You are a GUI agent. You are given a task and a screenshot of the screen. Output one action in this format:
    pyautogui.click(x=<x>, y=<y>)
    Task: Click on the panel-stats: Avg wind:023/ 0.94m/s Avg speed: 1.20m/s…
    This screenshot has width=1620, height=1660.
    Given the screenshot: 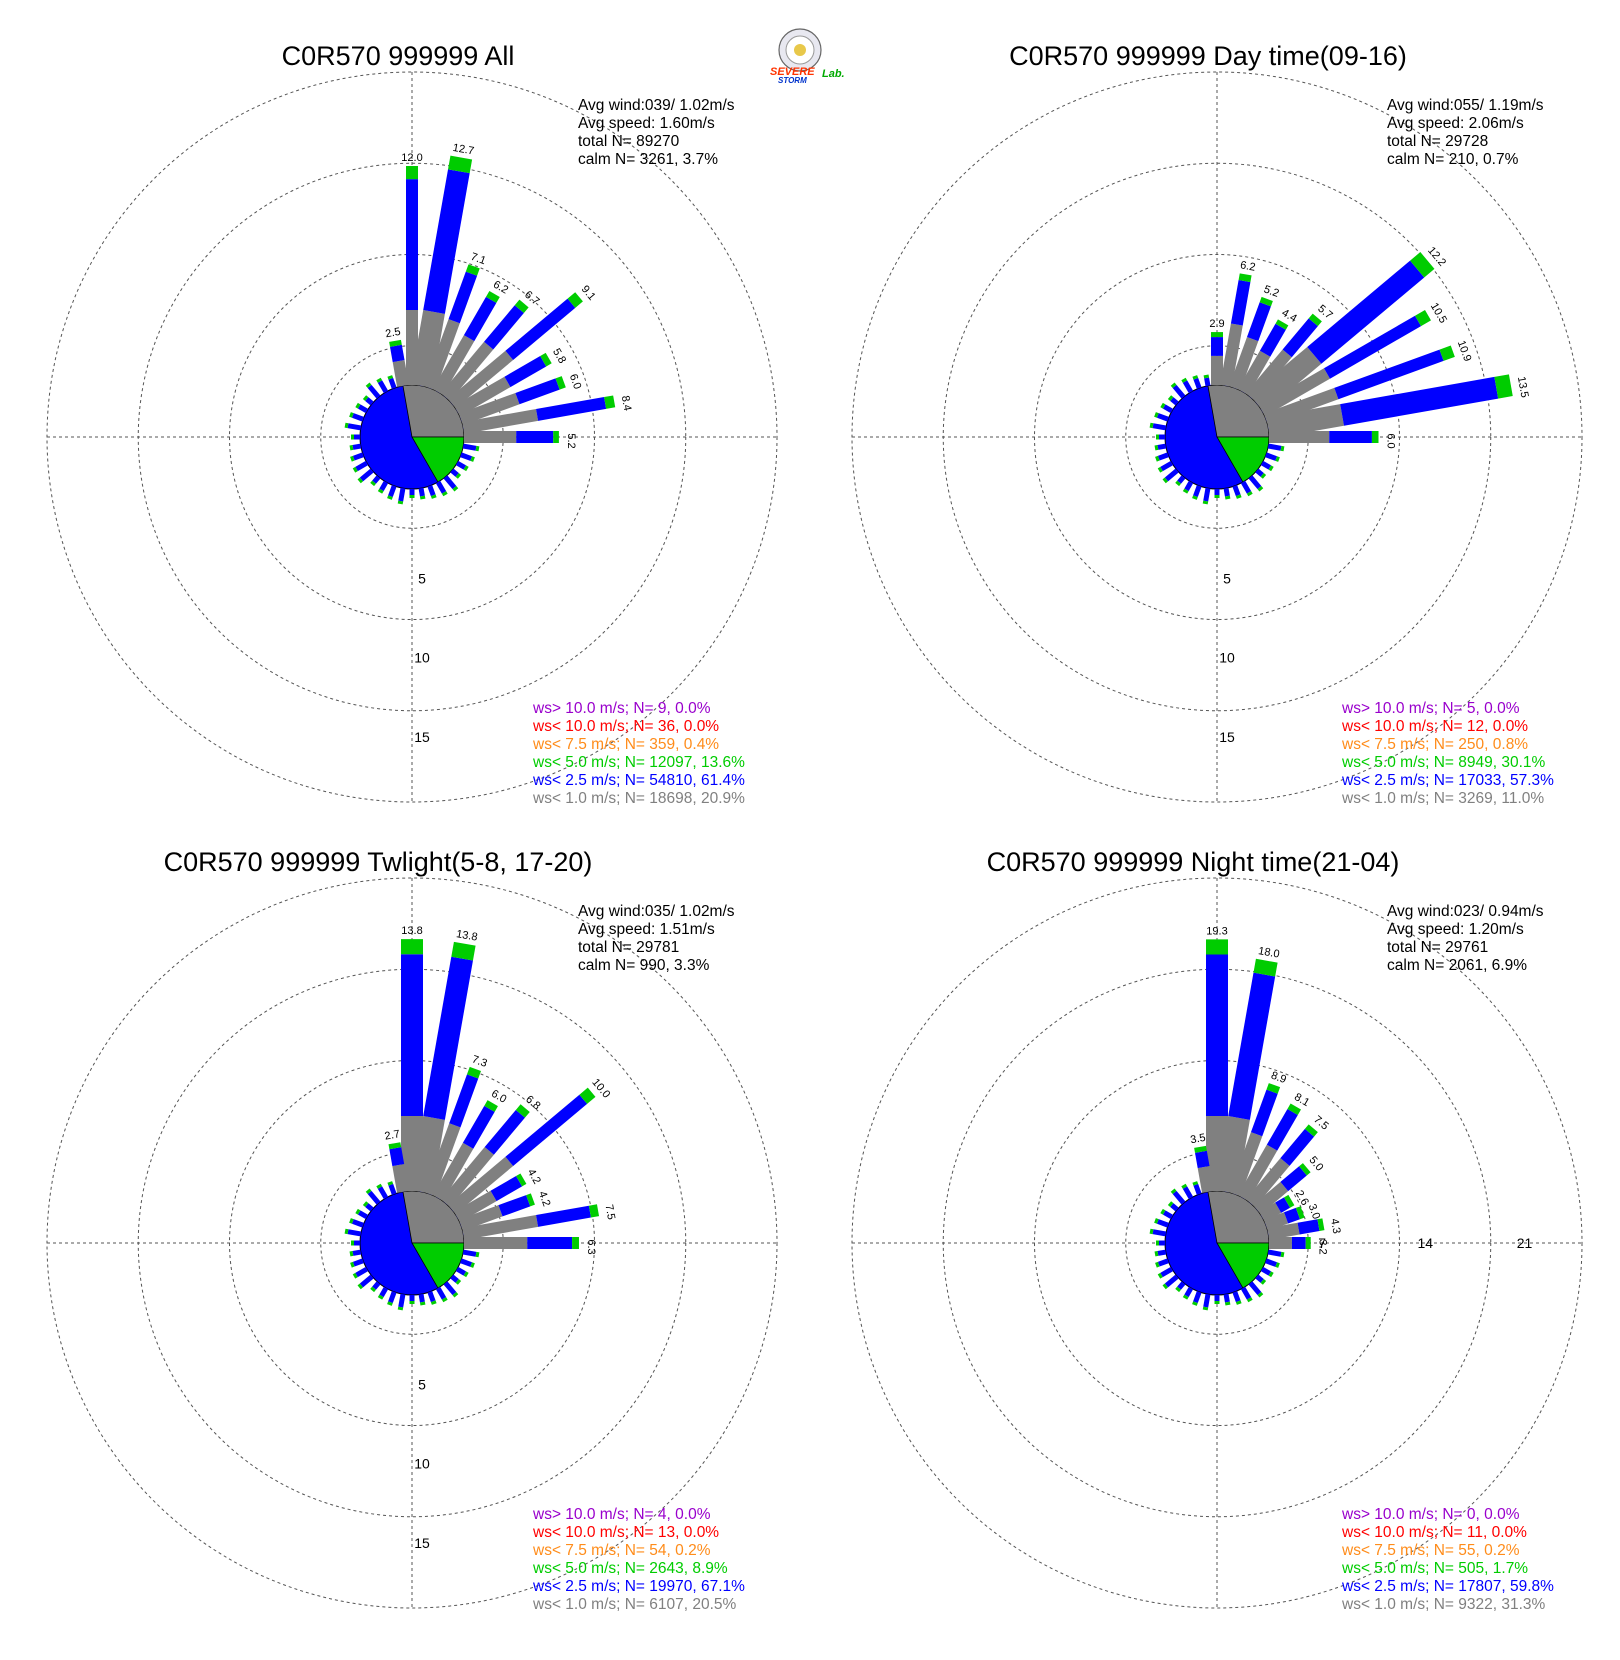 What is the action you would take?
    pyautogui.click(x=1465, y=938)
    